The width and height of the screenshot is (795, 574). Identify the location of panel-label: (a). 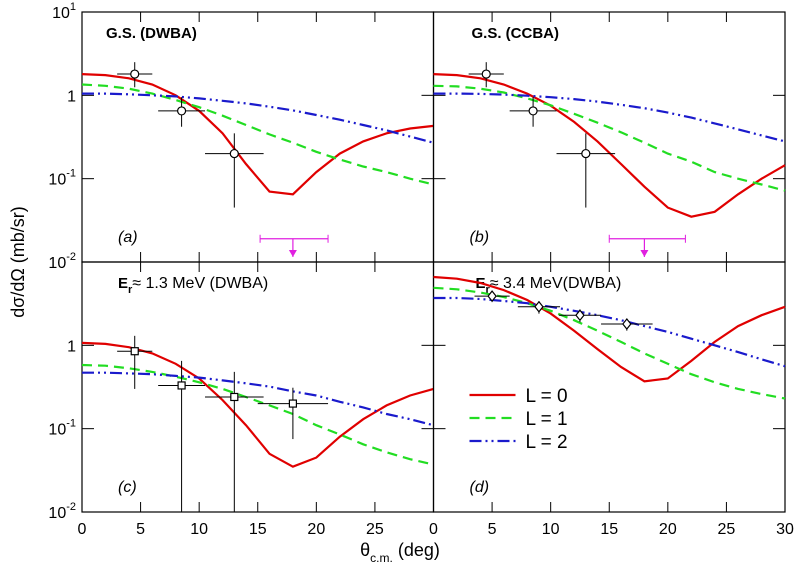
(128, 237).